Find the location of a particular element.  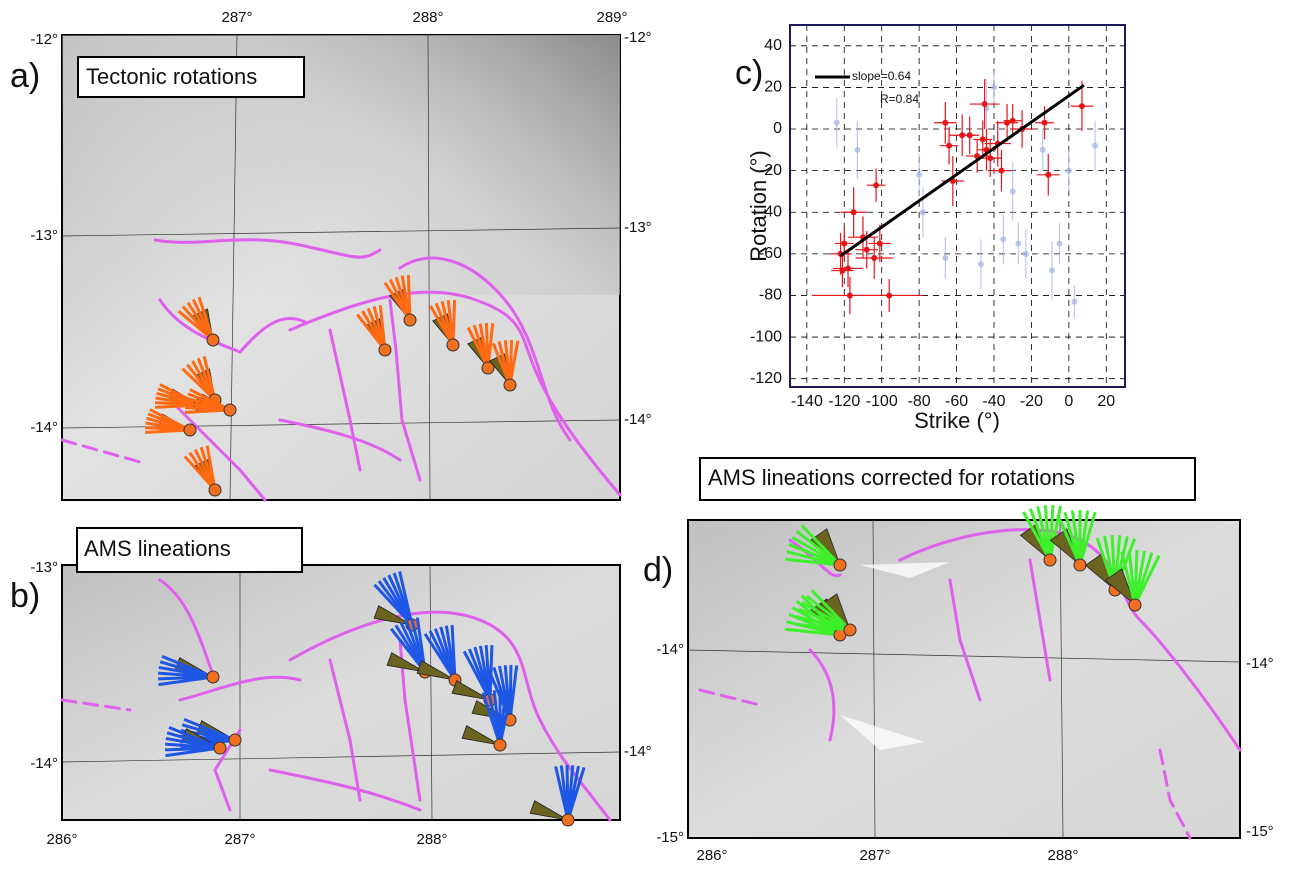

y-tick-label: 40 is located at coordinates (773, 45).